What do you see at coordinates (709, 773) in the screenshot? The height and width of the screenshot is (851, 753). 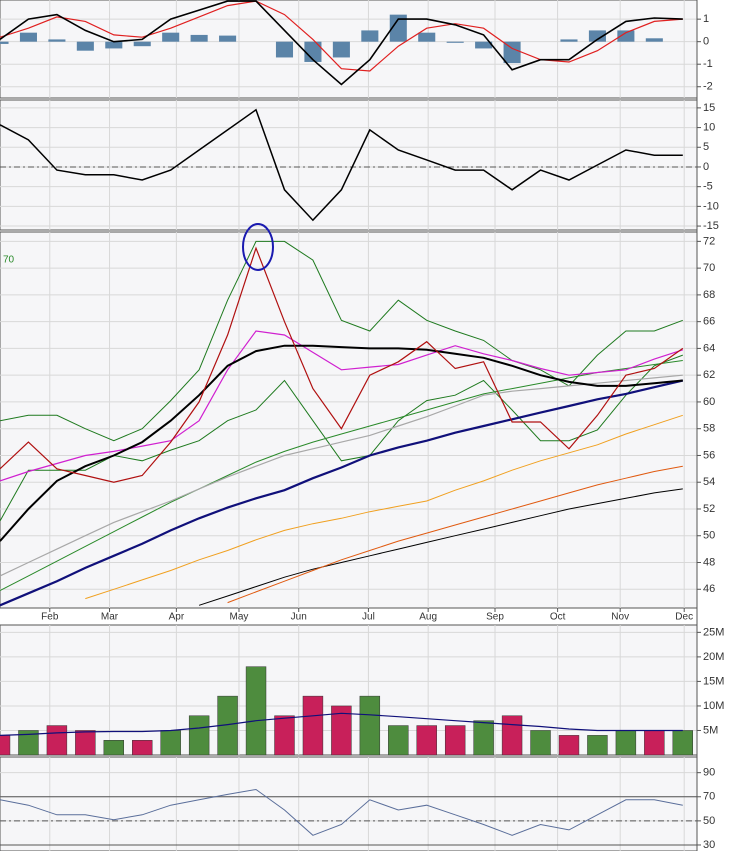 I see `y-tick-label: 90` at bounding box center [709, 773].